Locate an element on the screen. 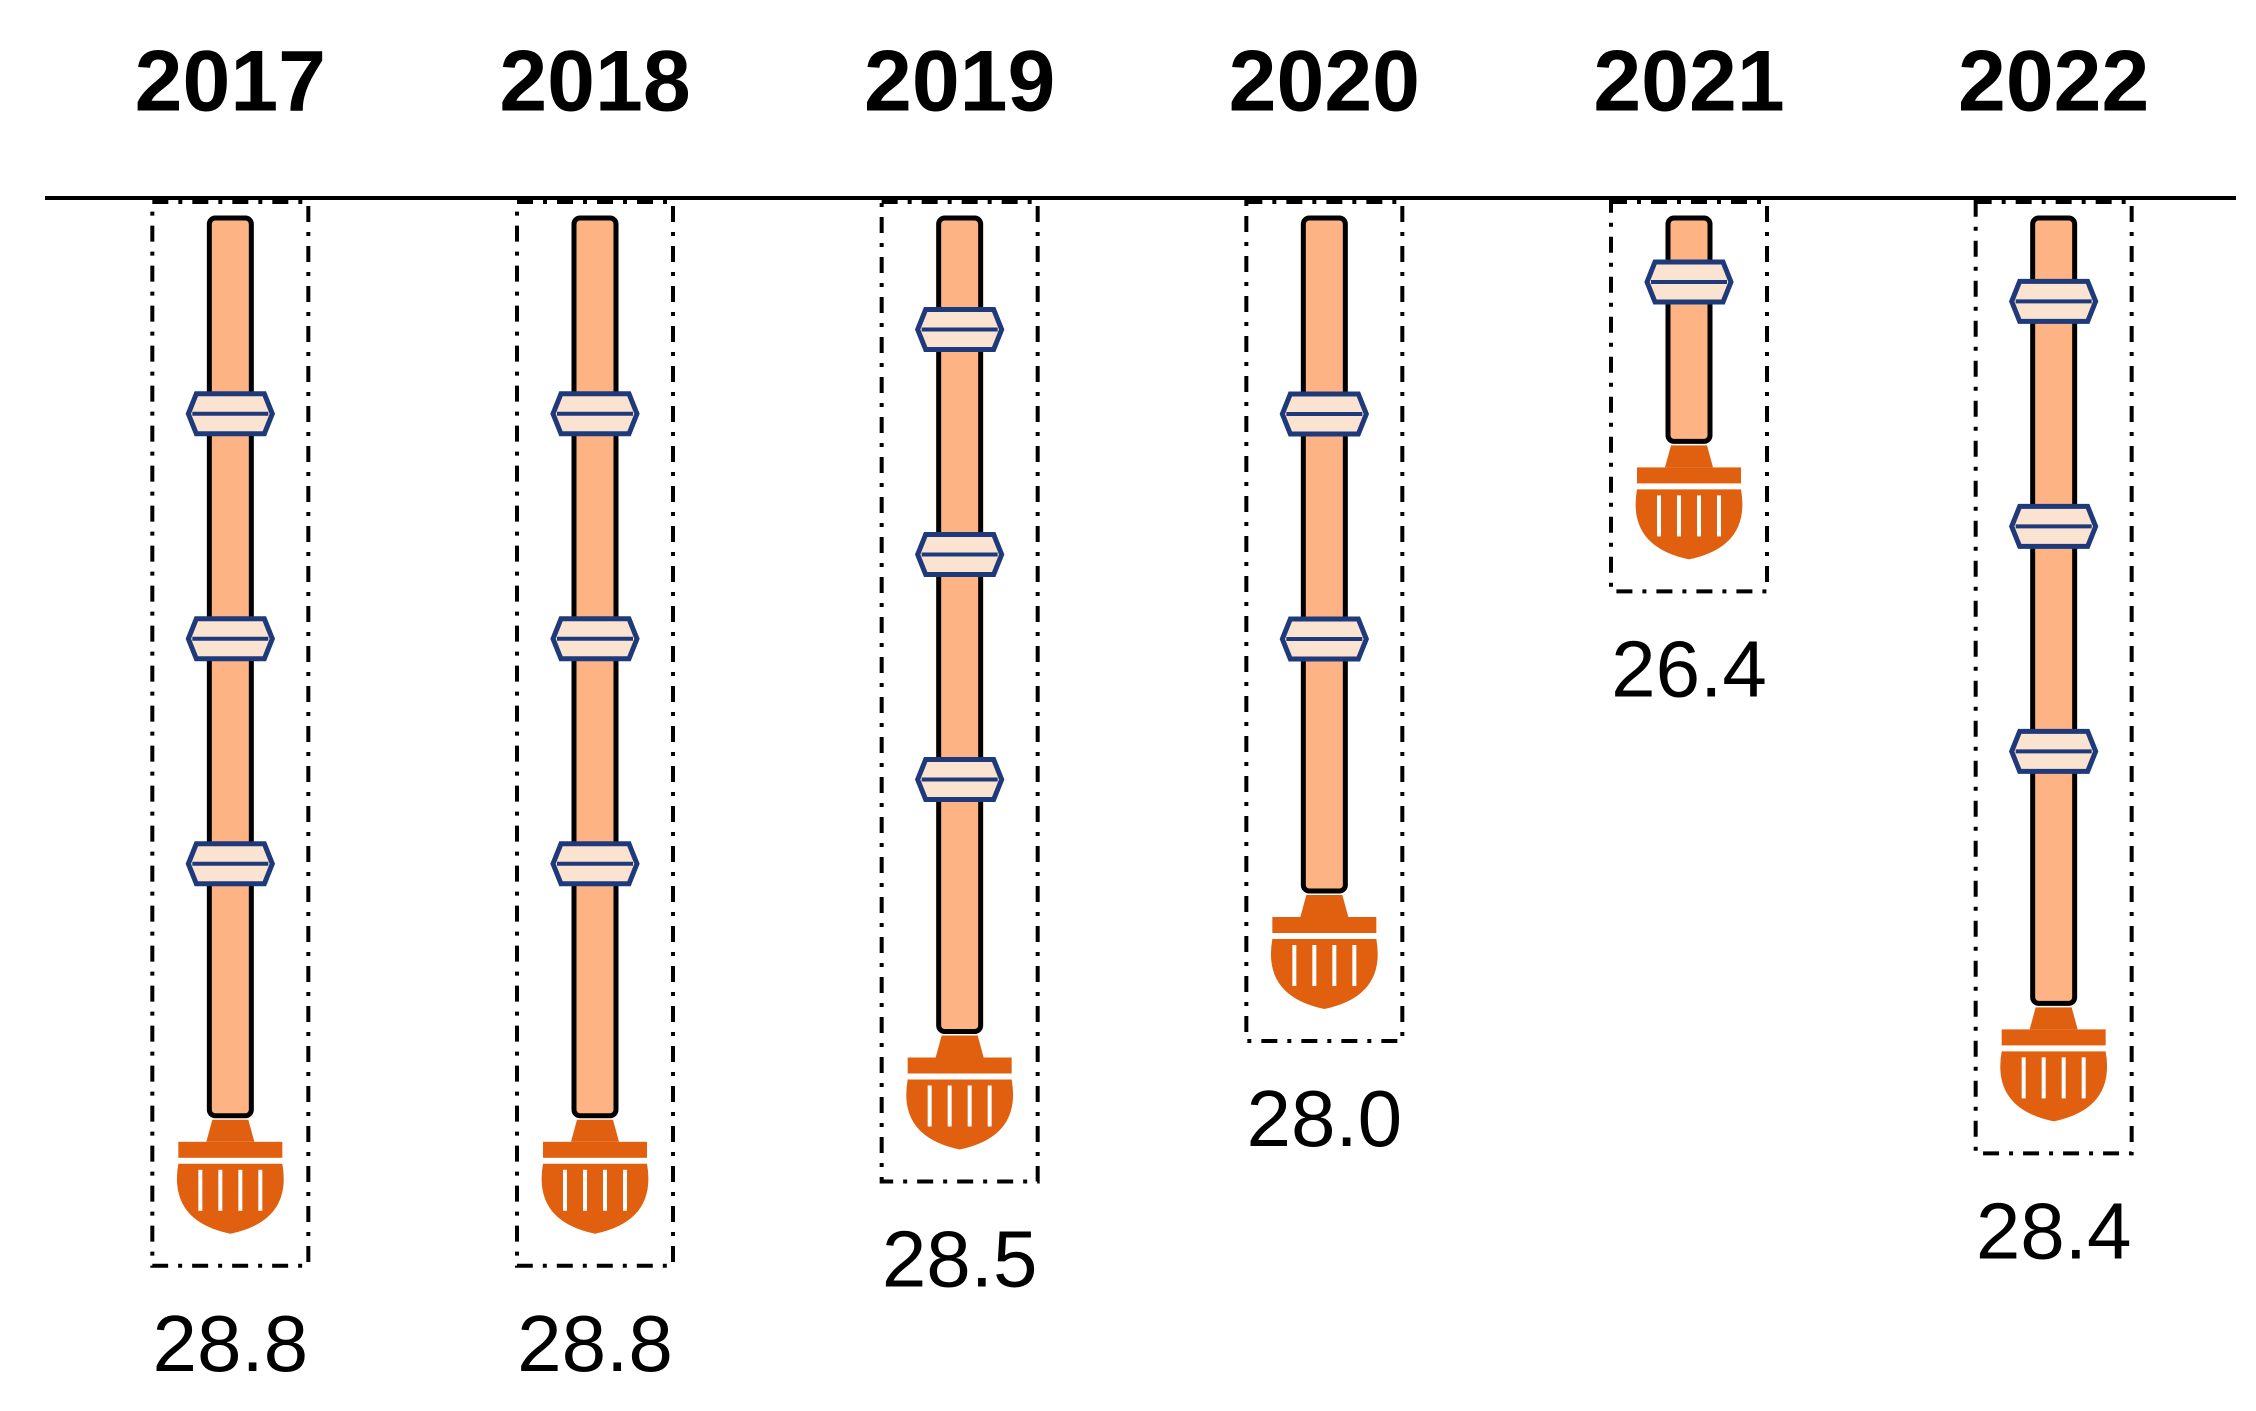 The height and width of the screenshot is (1411, 2256). value-label: 28.0 is located at coordinates (1324, 1118).